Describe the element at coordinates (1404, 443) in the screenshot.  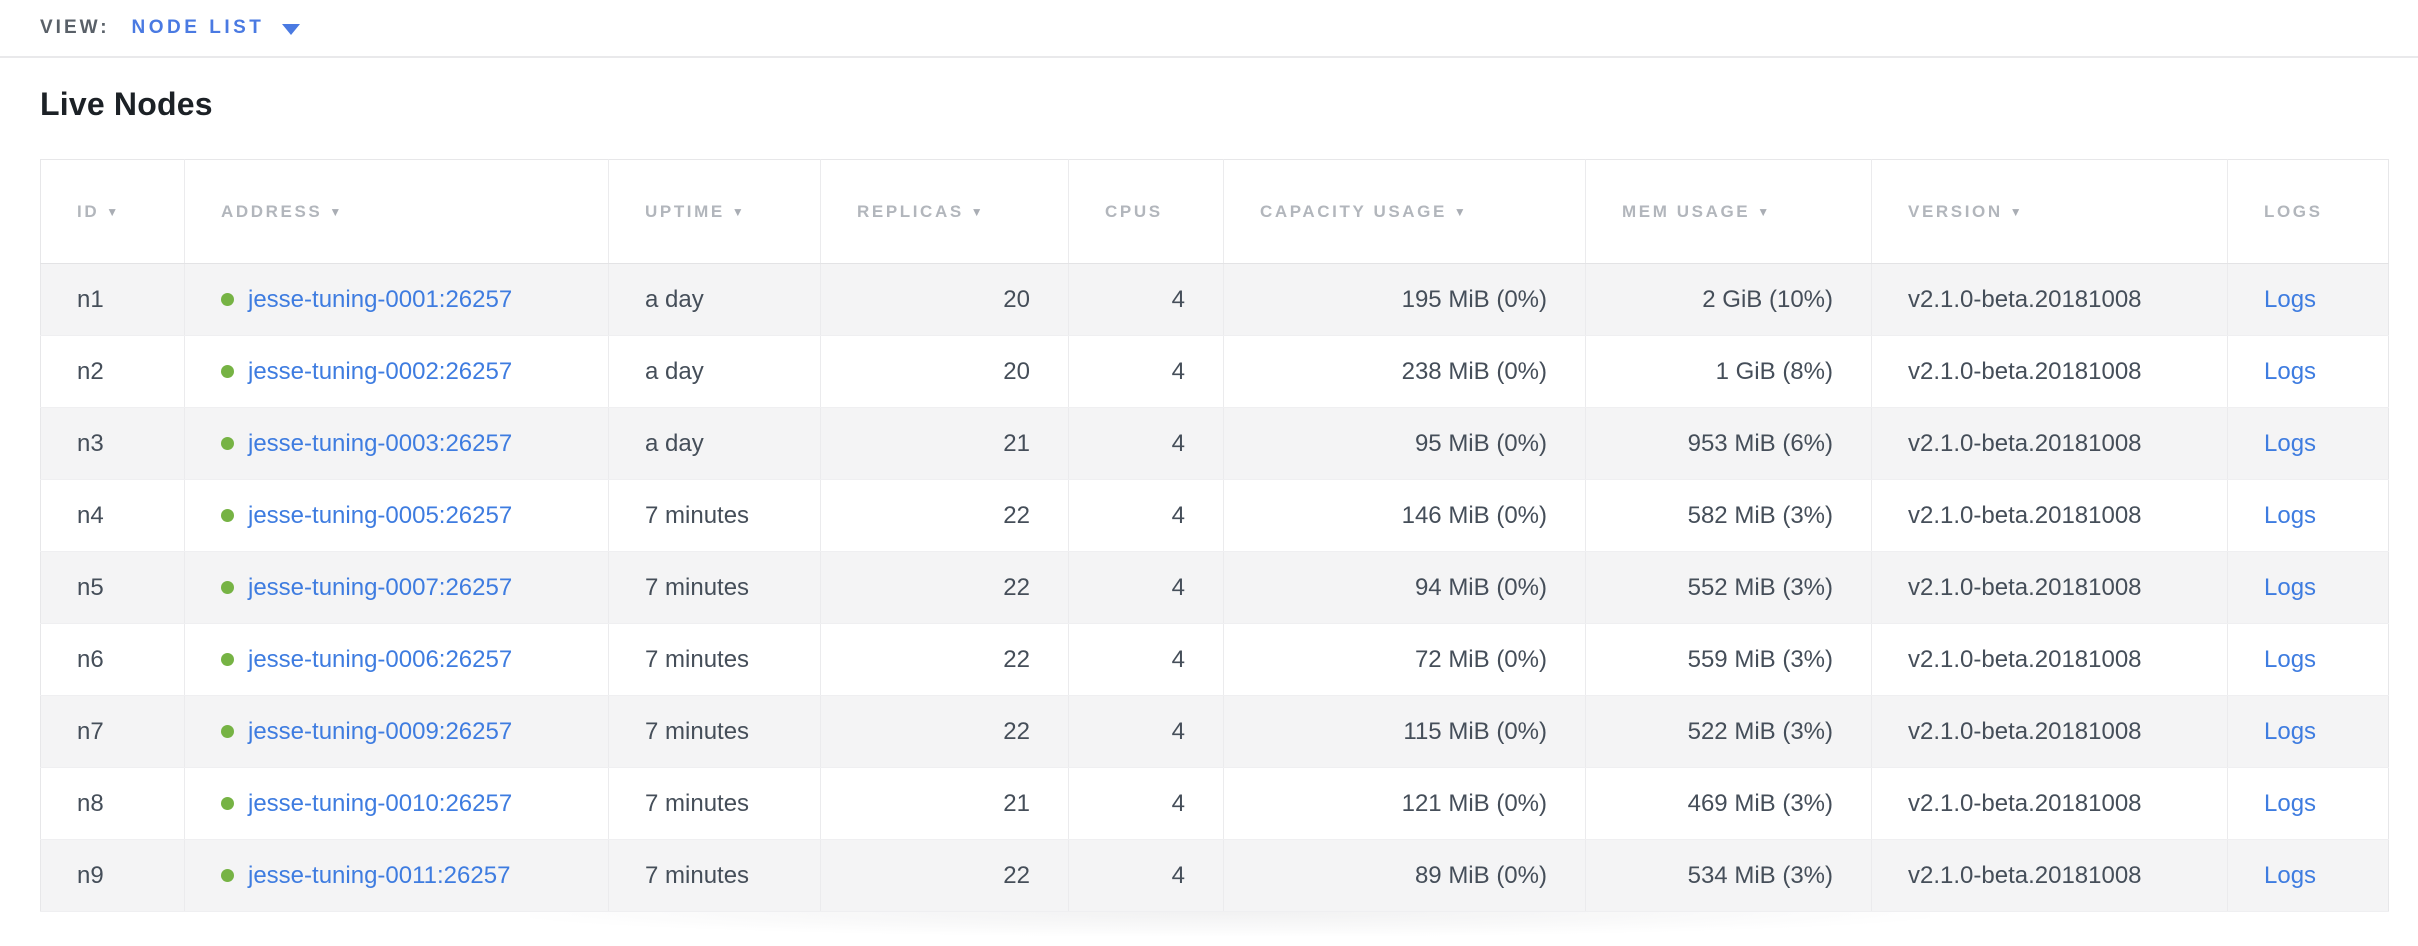
I see `cell-capacity: 95 MiB (0%)` at that location.